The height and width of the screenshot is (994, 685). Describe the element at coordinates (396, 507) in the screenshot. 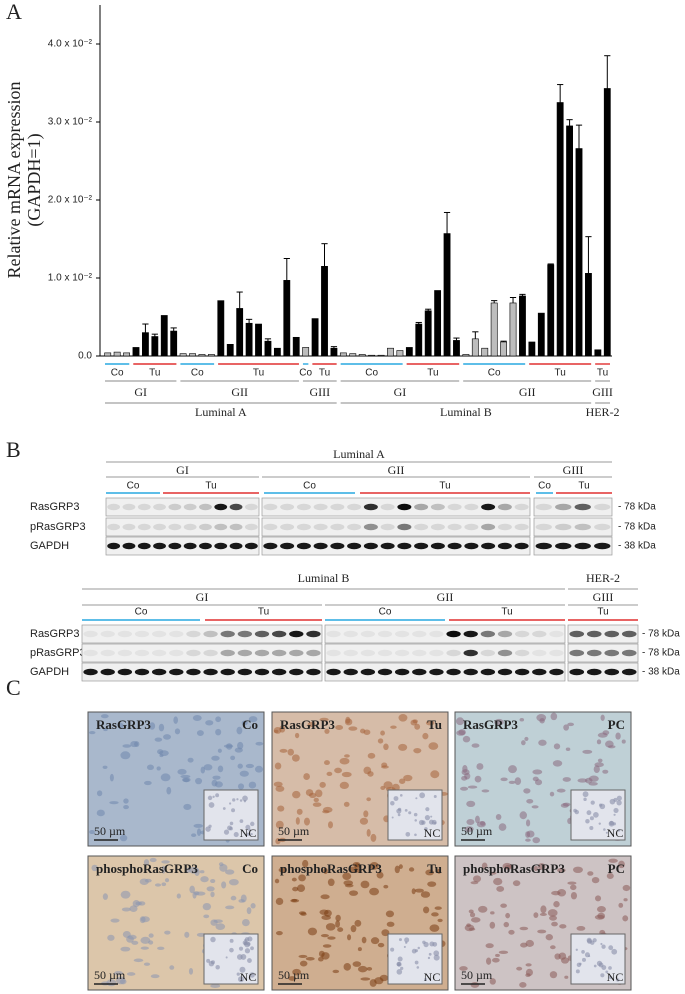

I see `blot-strip` at that location.